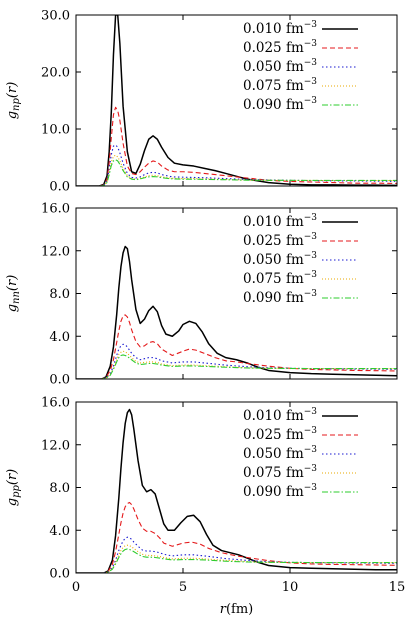 The width and height of the screenshot is (415, 623). Describe the element at coordinates (237, 609) in the screenshot. I see `x-axis-label: r(fm)` at that location.